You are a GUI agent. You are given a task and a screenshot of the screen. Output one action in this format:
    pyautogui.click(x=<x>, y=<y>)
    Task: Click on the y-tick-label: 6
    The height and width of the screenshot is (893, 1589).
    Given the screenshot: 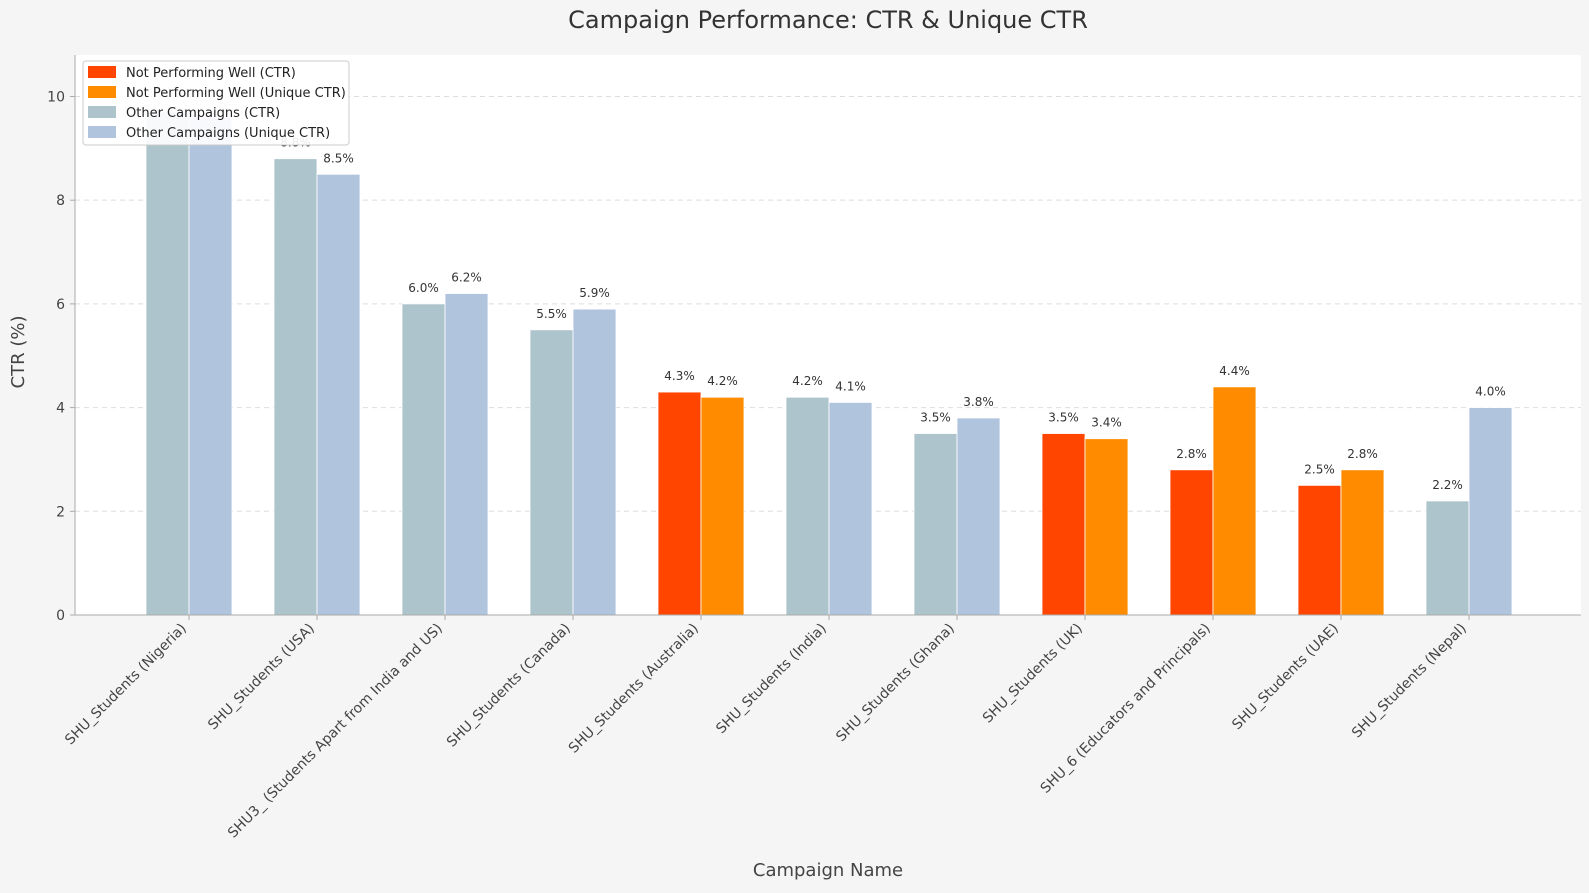 What is the action you would take?
    pyautogui.click(x=60, y=305)
    